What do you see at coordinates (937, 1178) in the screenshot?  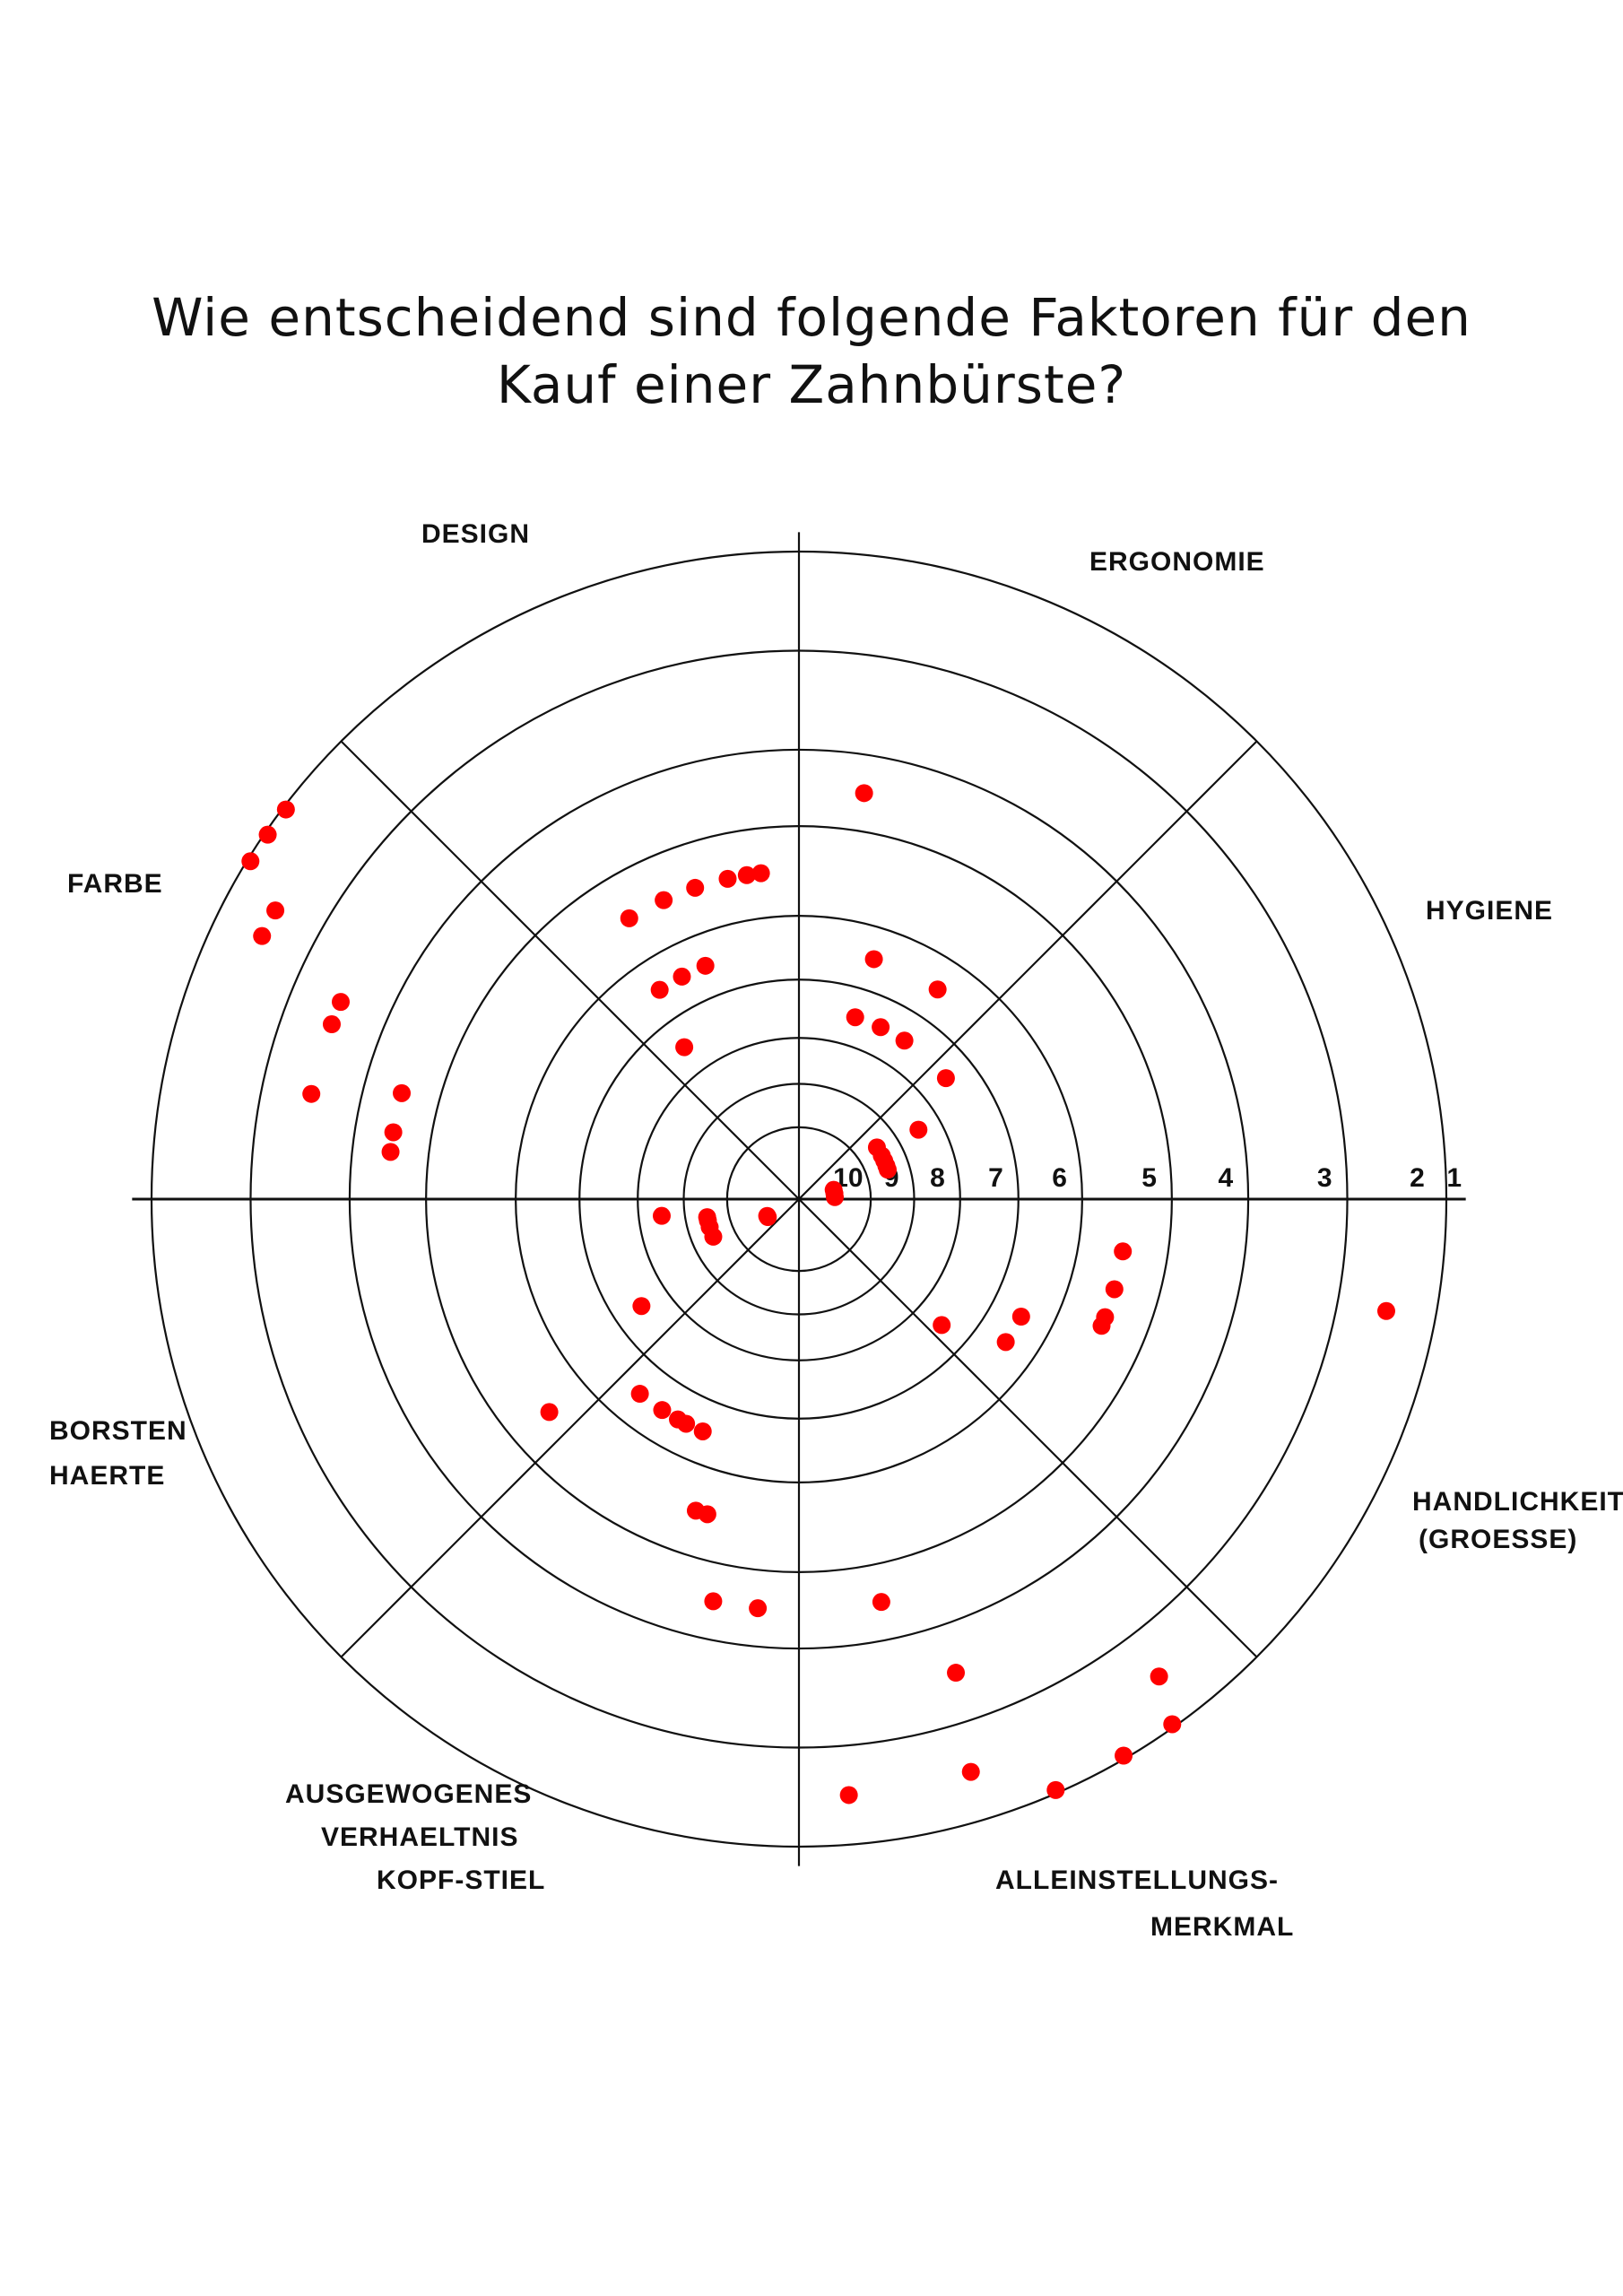 I see `scale-label-8: 8` at bounding box center [937, 1178].